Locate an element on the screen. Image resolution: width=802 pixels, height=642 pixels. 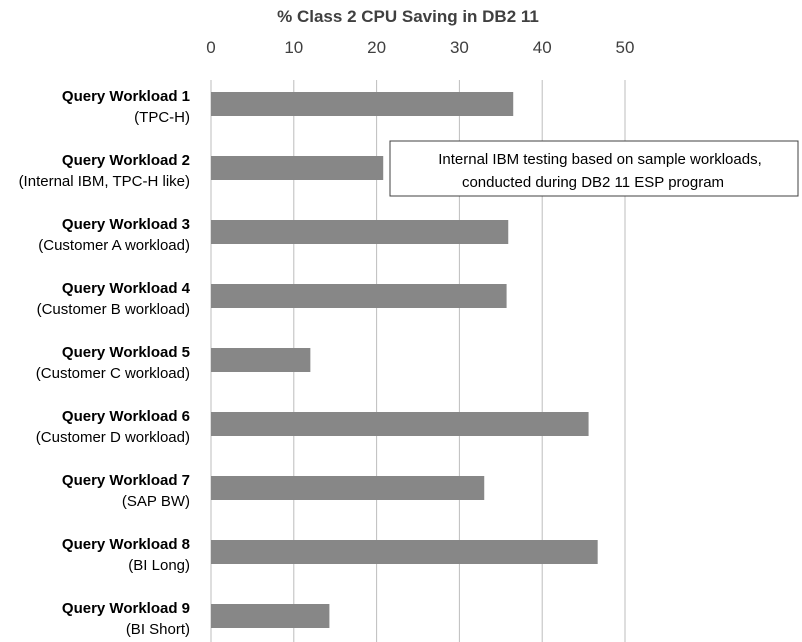
category-detail-7: (SAP BW) is located at coordinates (156, 501).